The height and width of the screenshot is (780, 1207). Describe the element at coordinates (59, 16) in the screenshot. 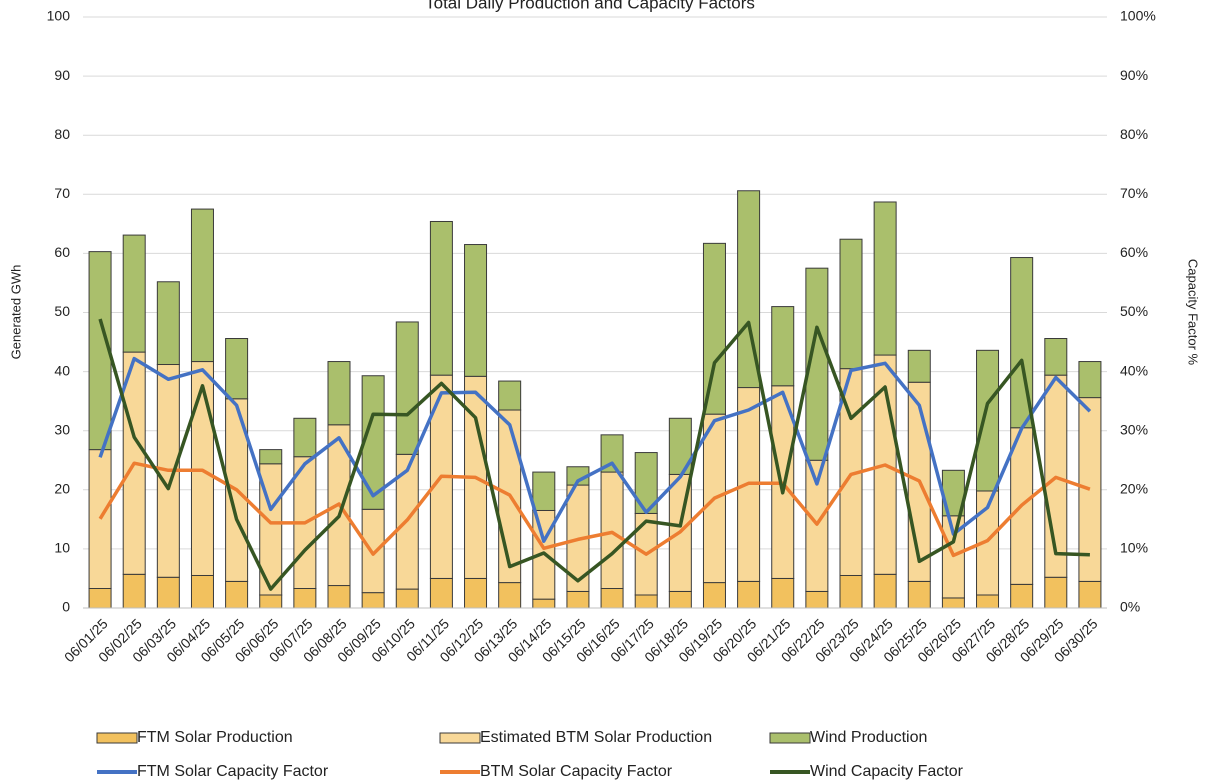

I see `y-tick-label: 100` at that location.